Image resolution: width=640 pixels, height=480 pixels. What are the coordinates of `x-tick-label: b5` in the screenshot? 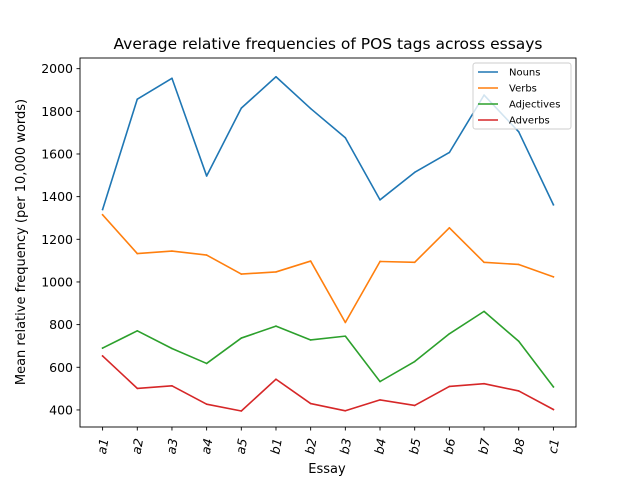 It's located at (415, 446).